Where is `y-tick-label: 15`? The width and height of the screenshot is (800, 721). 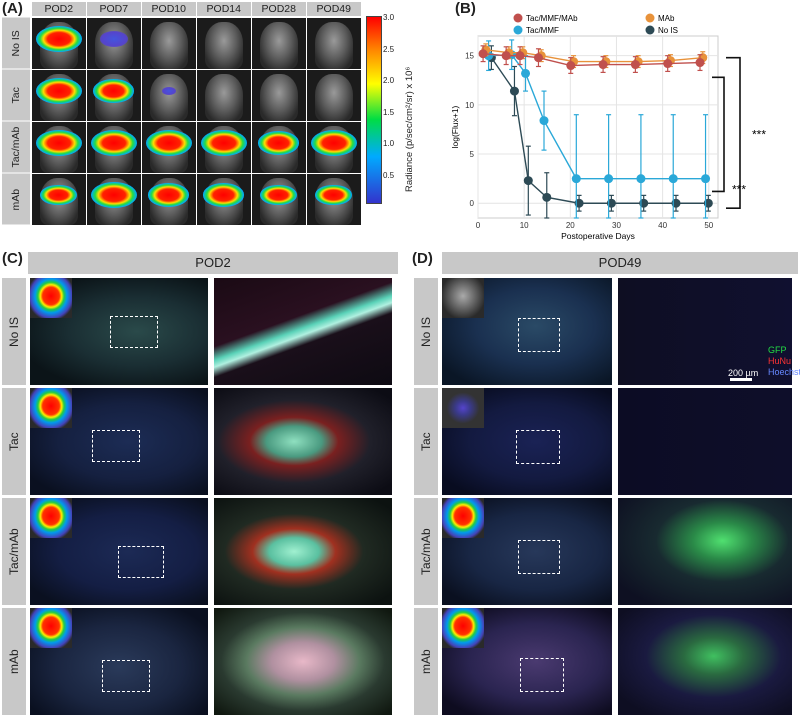
y-tick-label: 15 is located at coordinates (469, 56).